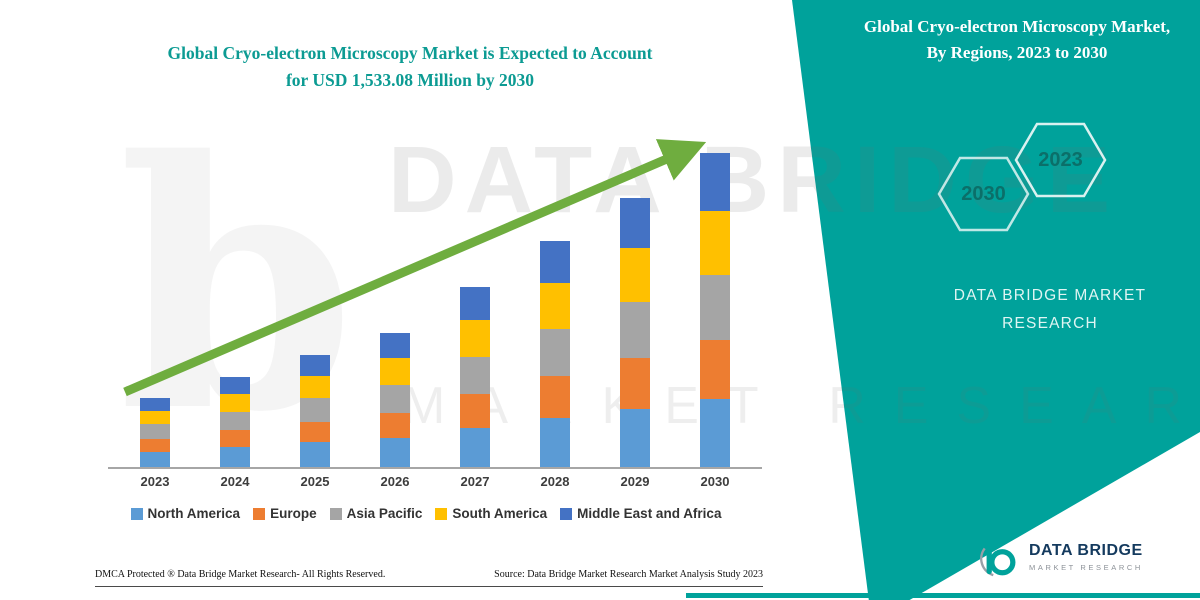 The width and height of the screenshot is (1200, 600). What do you see at coordinates (1050, 323) in the screenshot?
I see `brand-line-2: RESEARCH` at bounding box center [1050, 323].